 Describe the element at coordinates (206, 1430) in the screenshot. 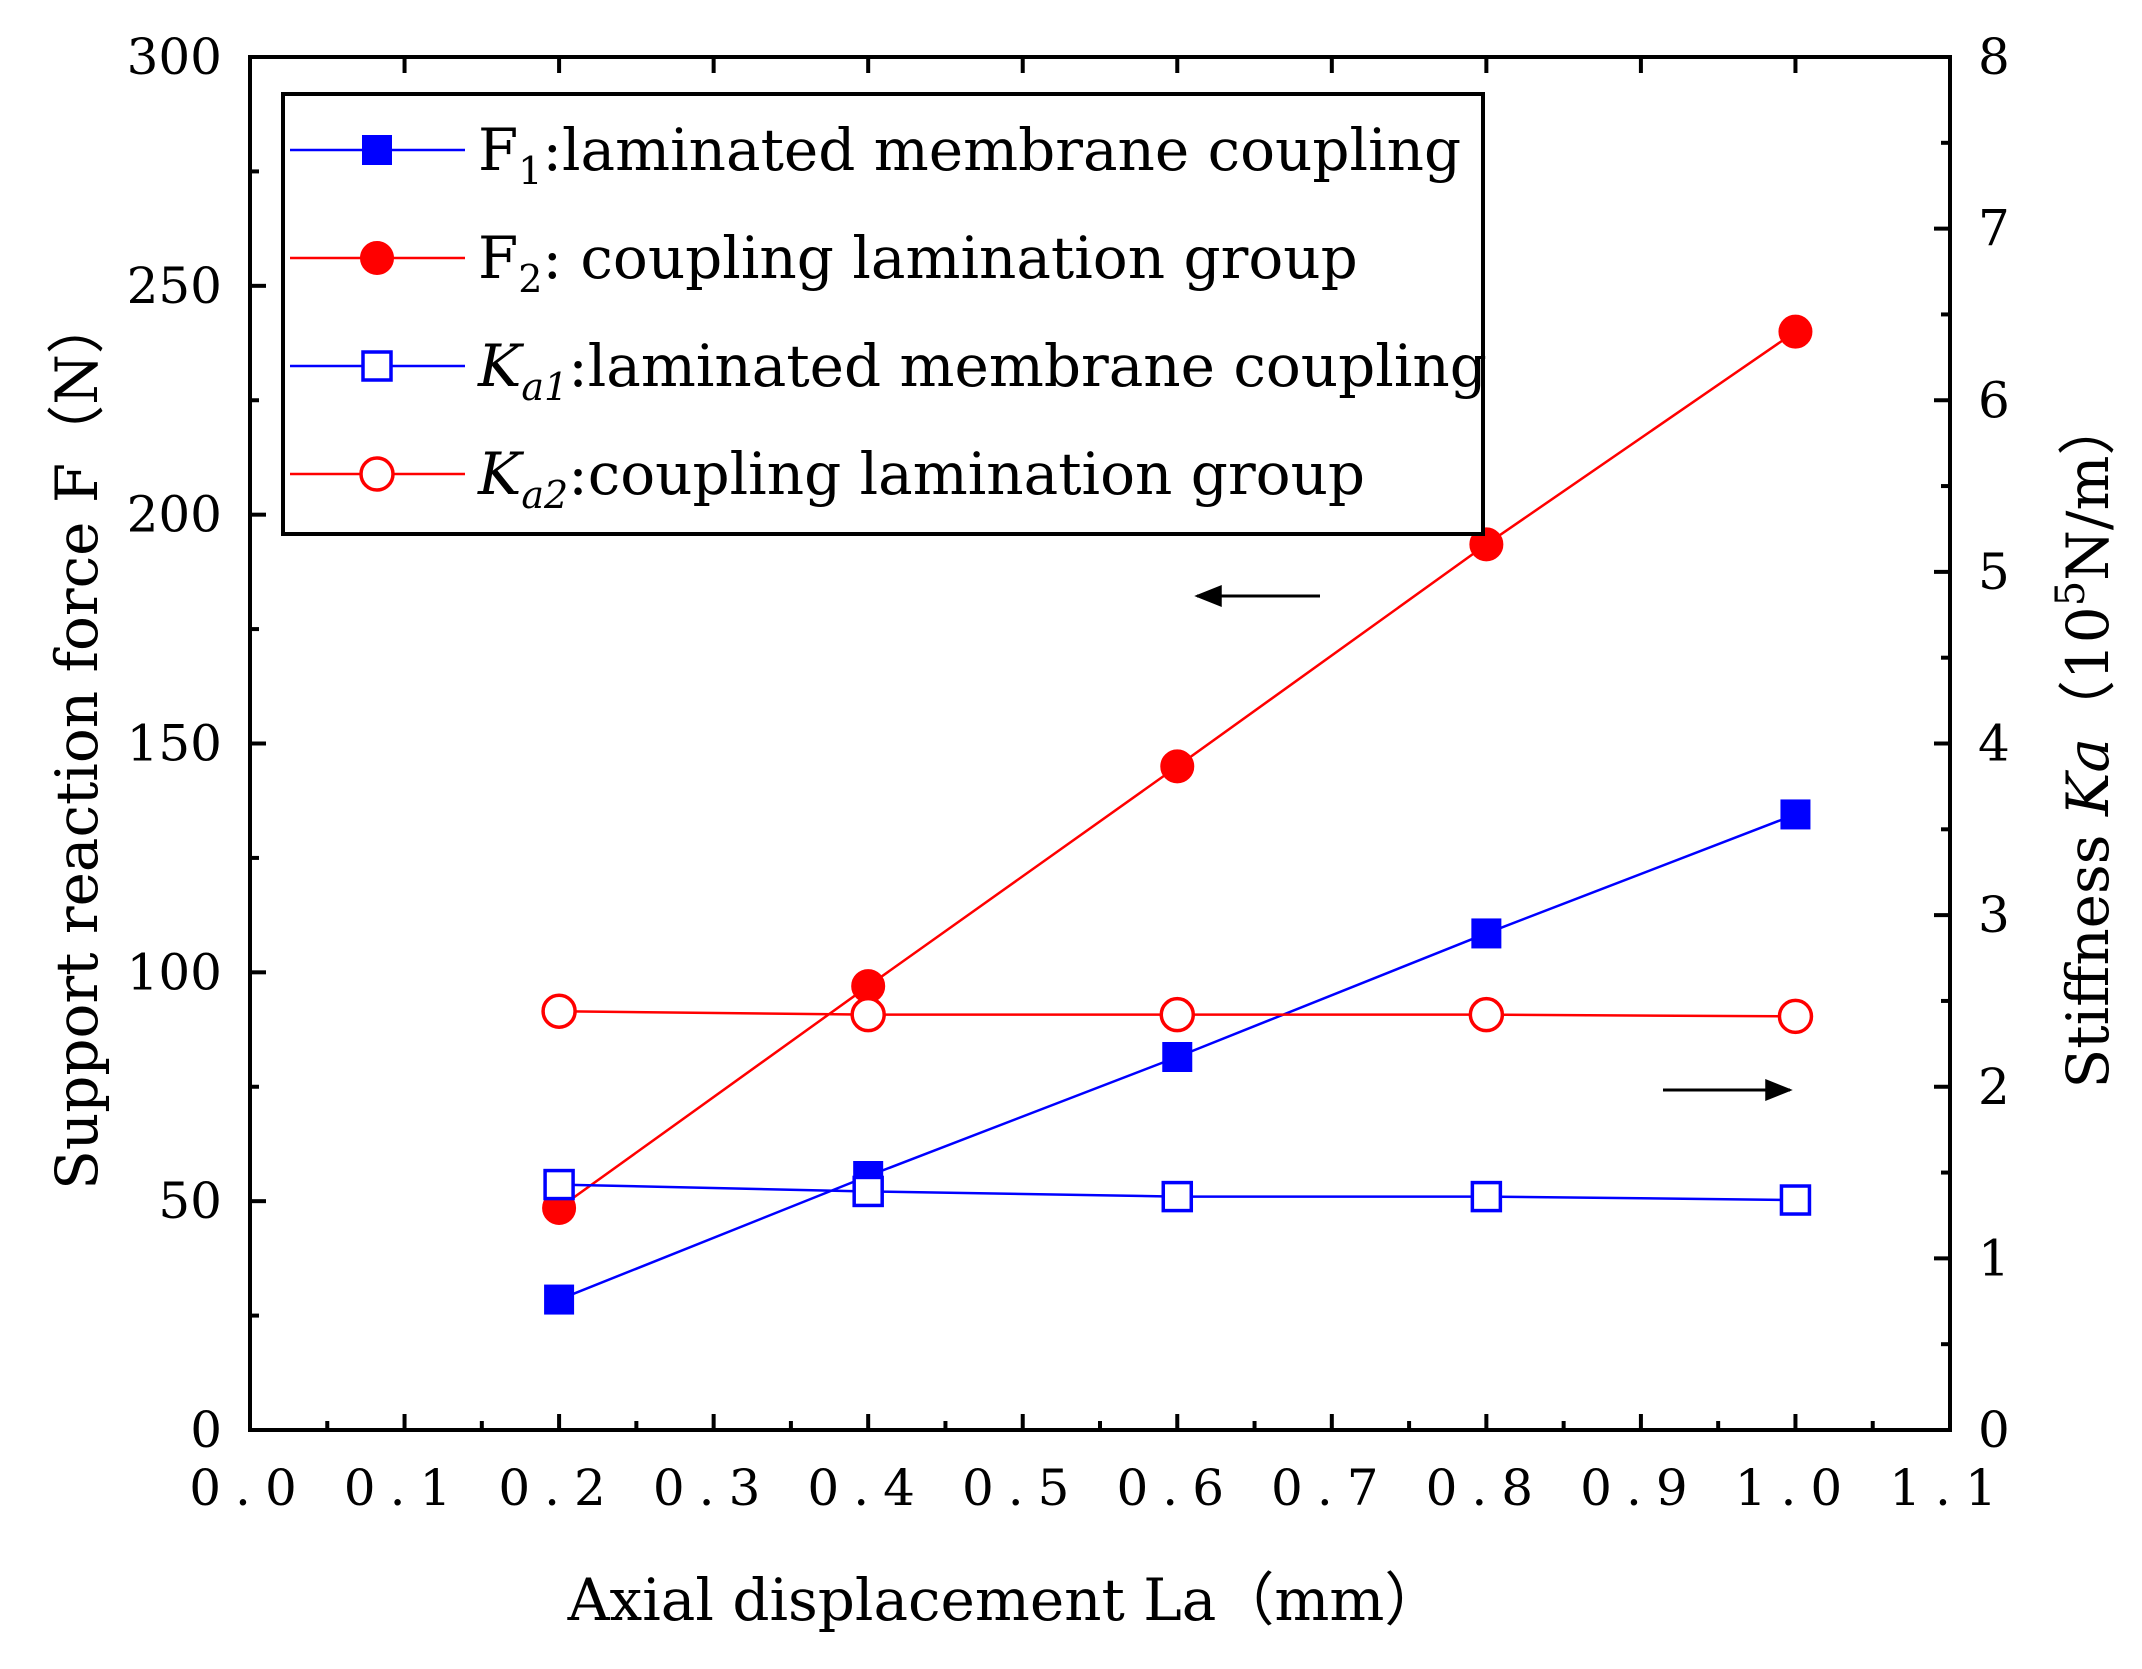

I see `y-left-tick-label: 0` at that location.